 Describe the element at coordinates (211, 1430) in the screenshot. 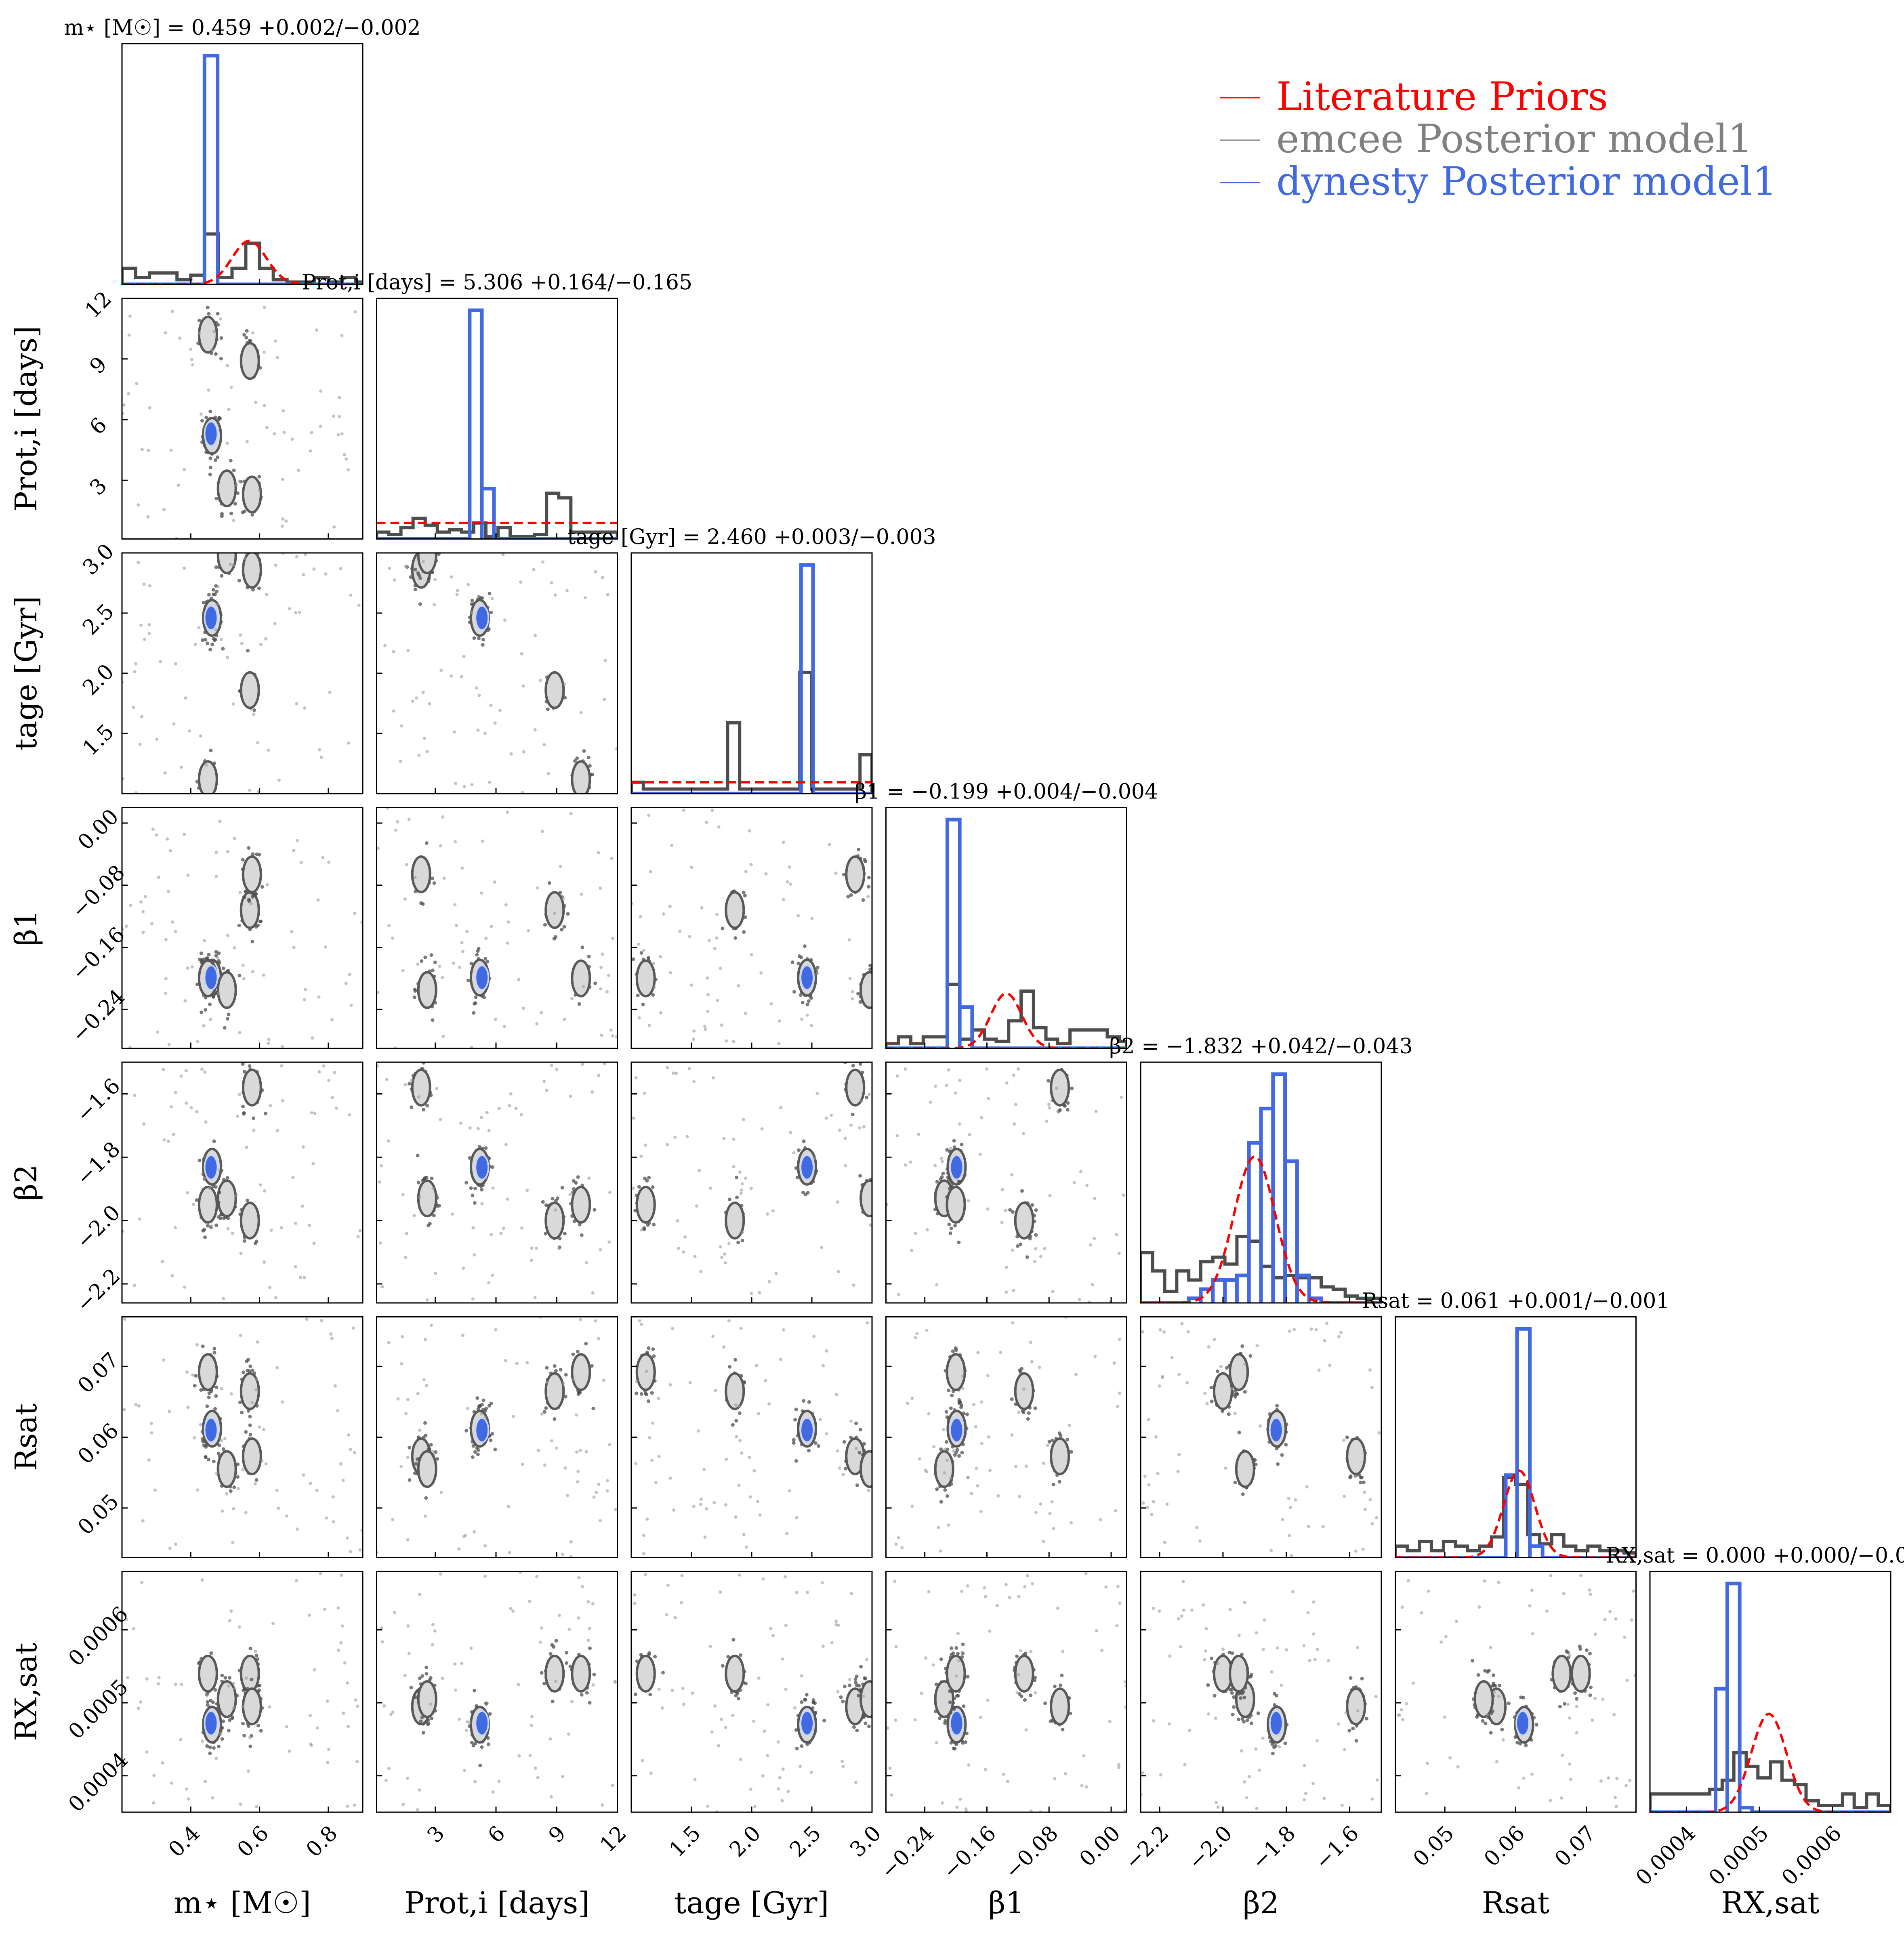

I see `dynesty-best-point` at that location.